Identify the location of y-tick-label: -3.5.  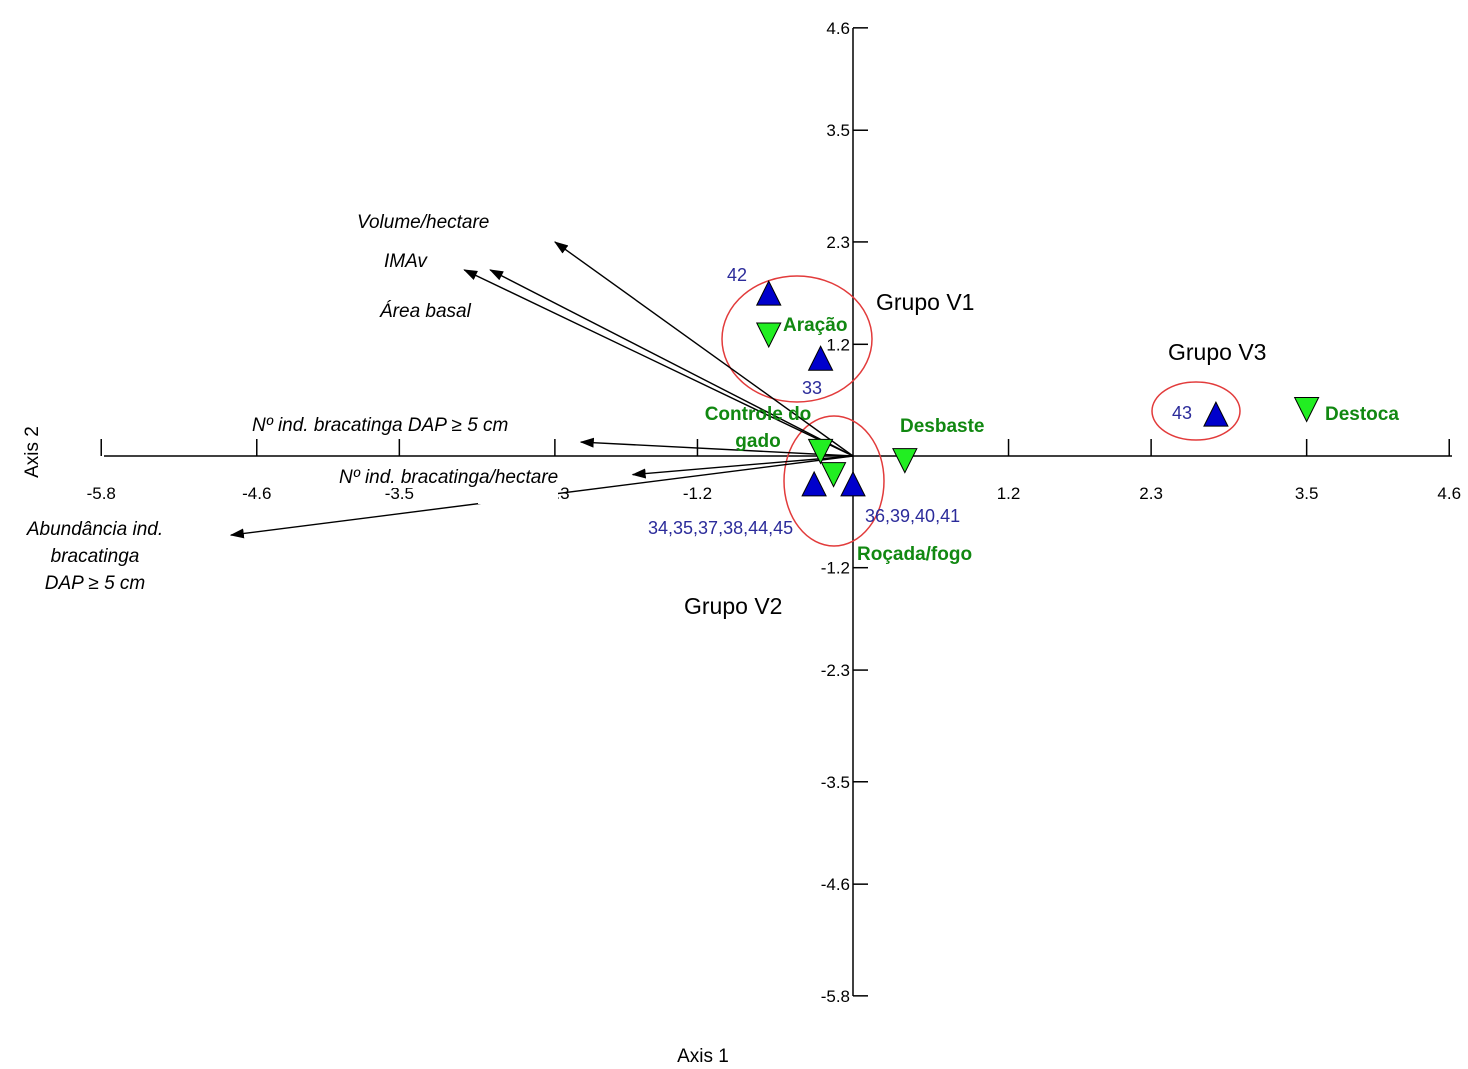
(835, 782).